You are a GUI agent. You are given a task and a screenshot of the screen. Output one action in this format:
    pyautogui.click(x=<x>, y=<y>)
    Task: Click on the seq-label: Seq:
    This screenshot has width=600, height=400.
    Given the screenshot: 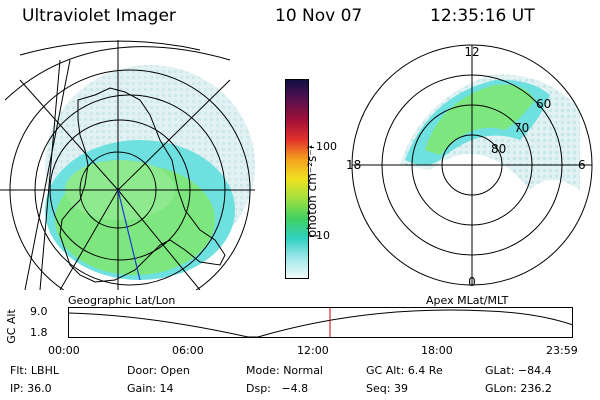 What is the action you would take?
    pyautogui.click(x=378, y=388)
    